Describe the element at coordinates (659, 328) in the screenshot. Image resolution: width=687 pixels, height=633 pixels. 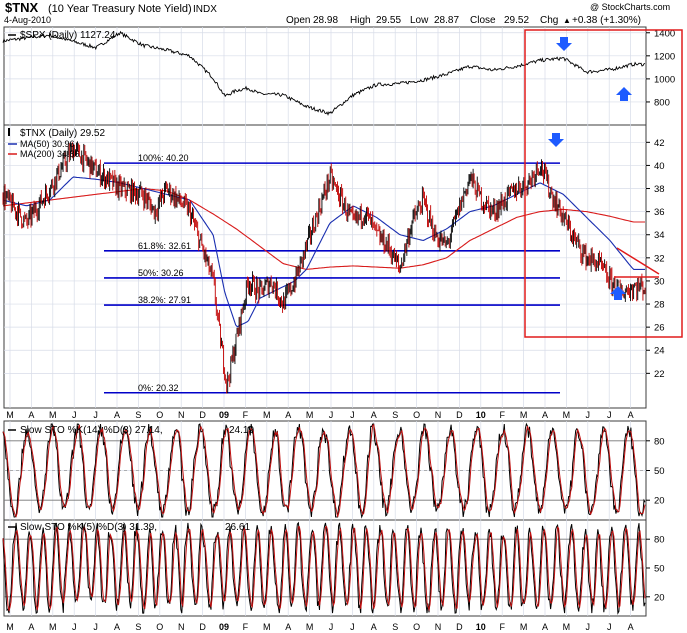
I see `y-tick-label: 26` at that location.